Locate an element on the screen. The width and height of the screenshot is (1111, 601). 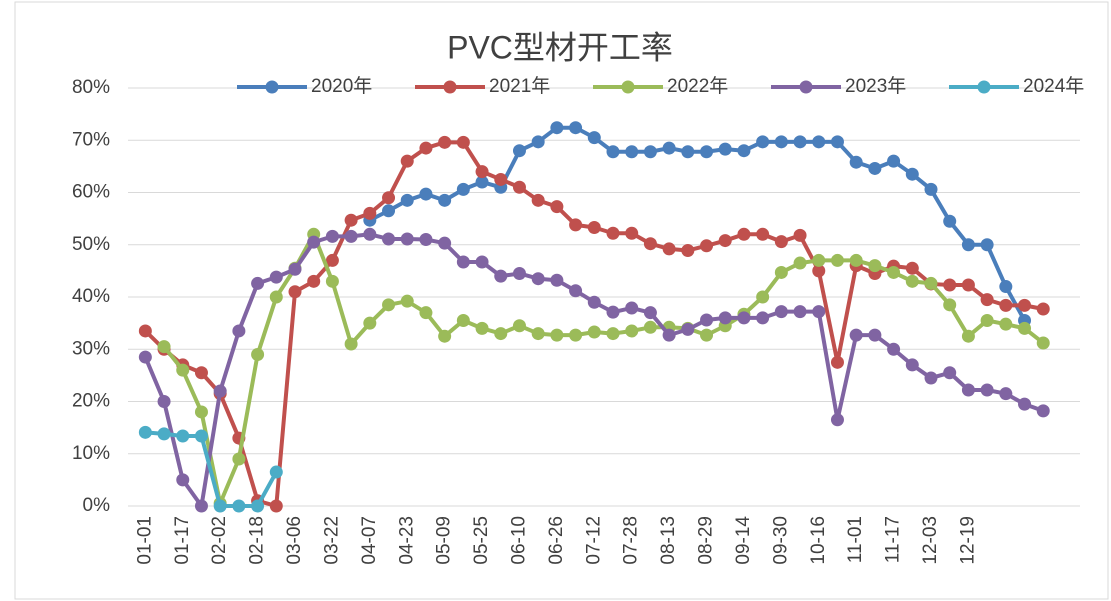
legend-label: 2021年 is located at coordinates (519, 86).